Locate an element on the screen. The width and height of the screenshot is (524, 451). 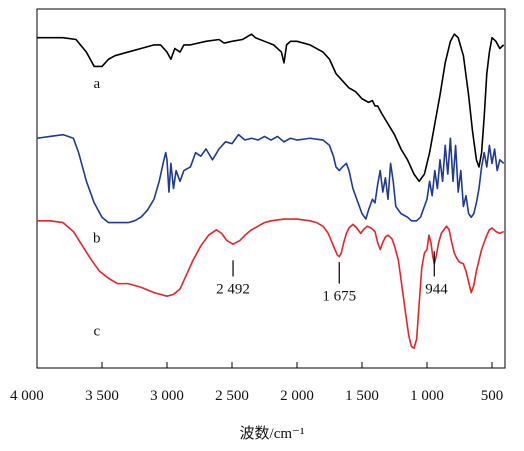
peak-label: 944 is located at coordinates (436, 289).